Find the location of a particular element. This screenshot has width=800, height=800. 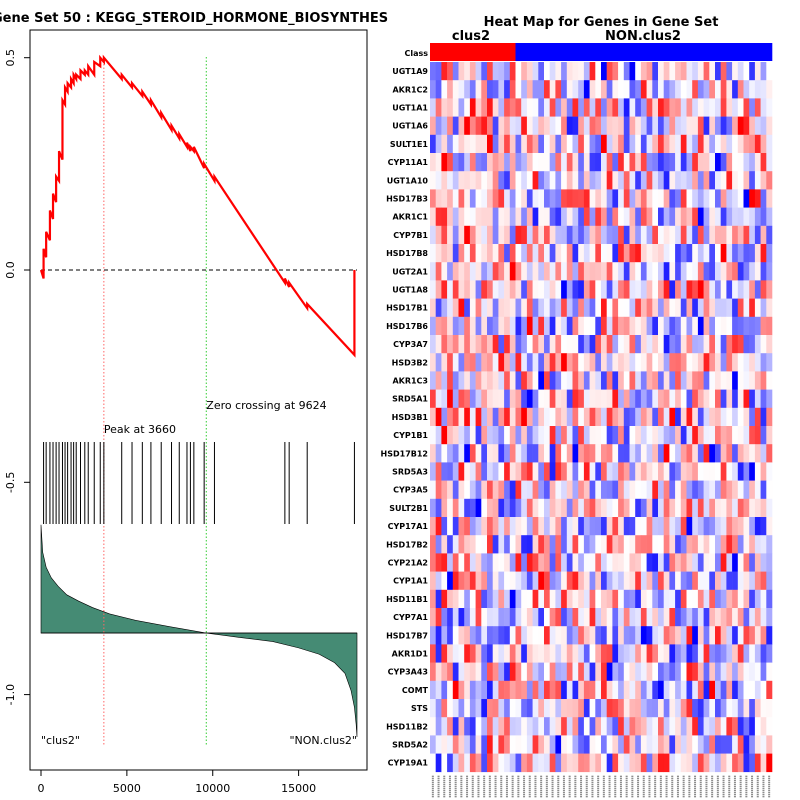

ranked-metric-fill is located at coordinates (199, 631).